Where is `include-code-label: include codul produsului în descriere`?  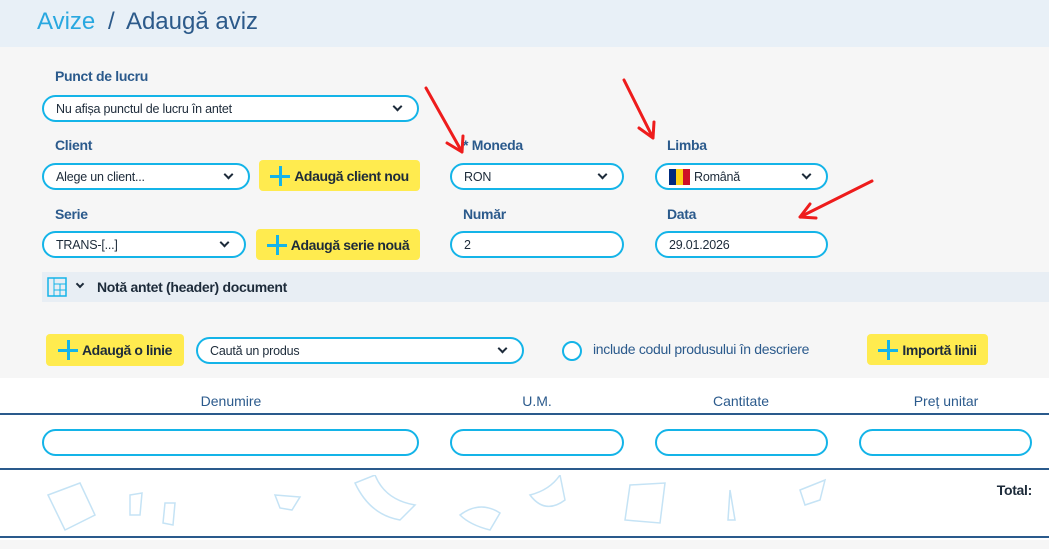 include-code-label: include codul produsului în descriere is located at coordinates (701, 349).